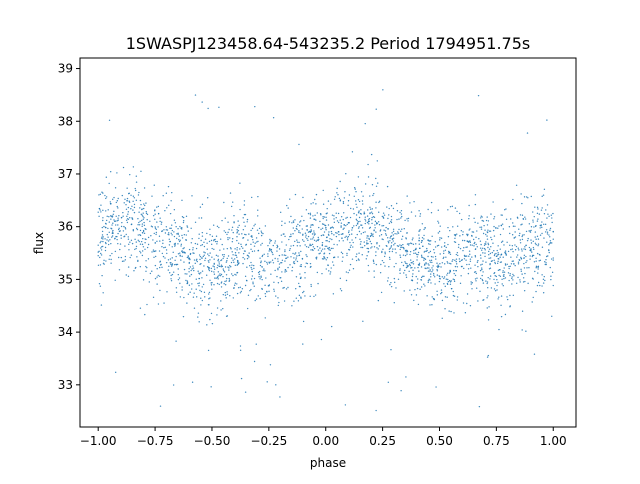 Image resolution: width=640 pixels, height=484 pixels. What do you see at coordinates (65, 121) in the screenshot?
I see `y-tick-label: 38` at bounding box center [65, 121].